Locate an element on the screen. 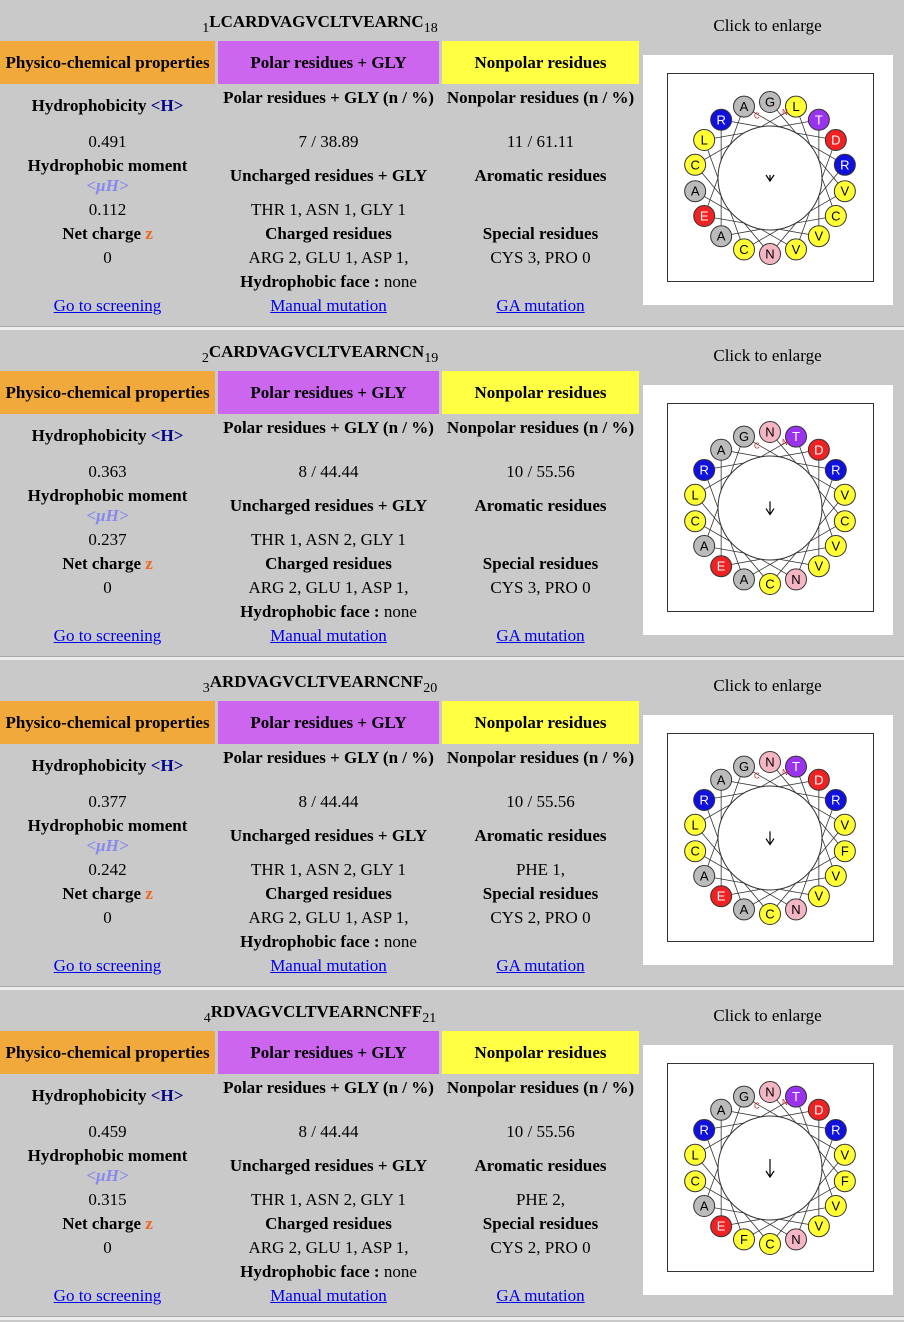 This screenshot has height=1322, width=904. residue-label: C is located at coordinates (844, 521).